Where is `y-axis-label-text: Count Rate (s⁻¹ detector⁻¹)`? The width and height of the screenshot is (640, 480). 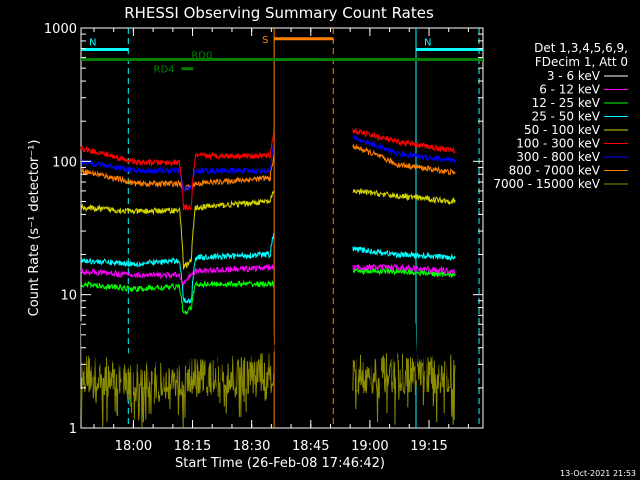
y-axis-label-text: Count Rate (s⁻¹ detector⁻¹) is located at coordinates (34, 228).